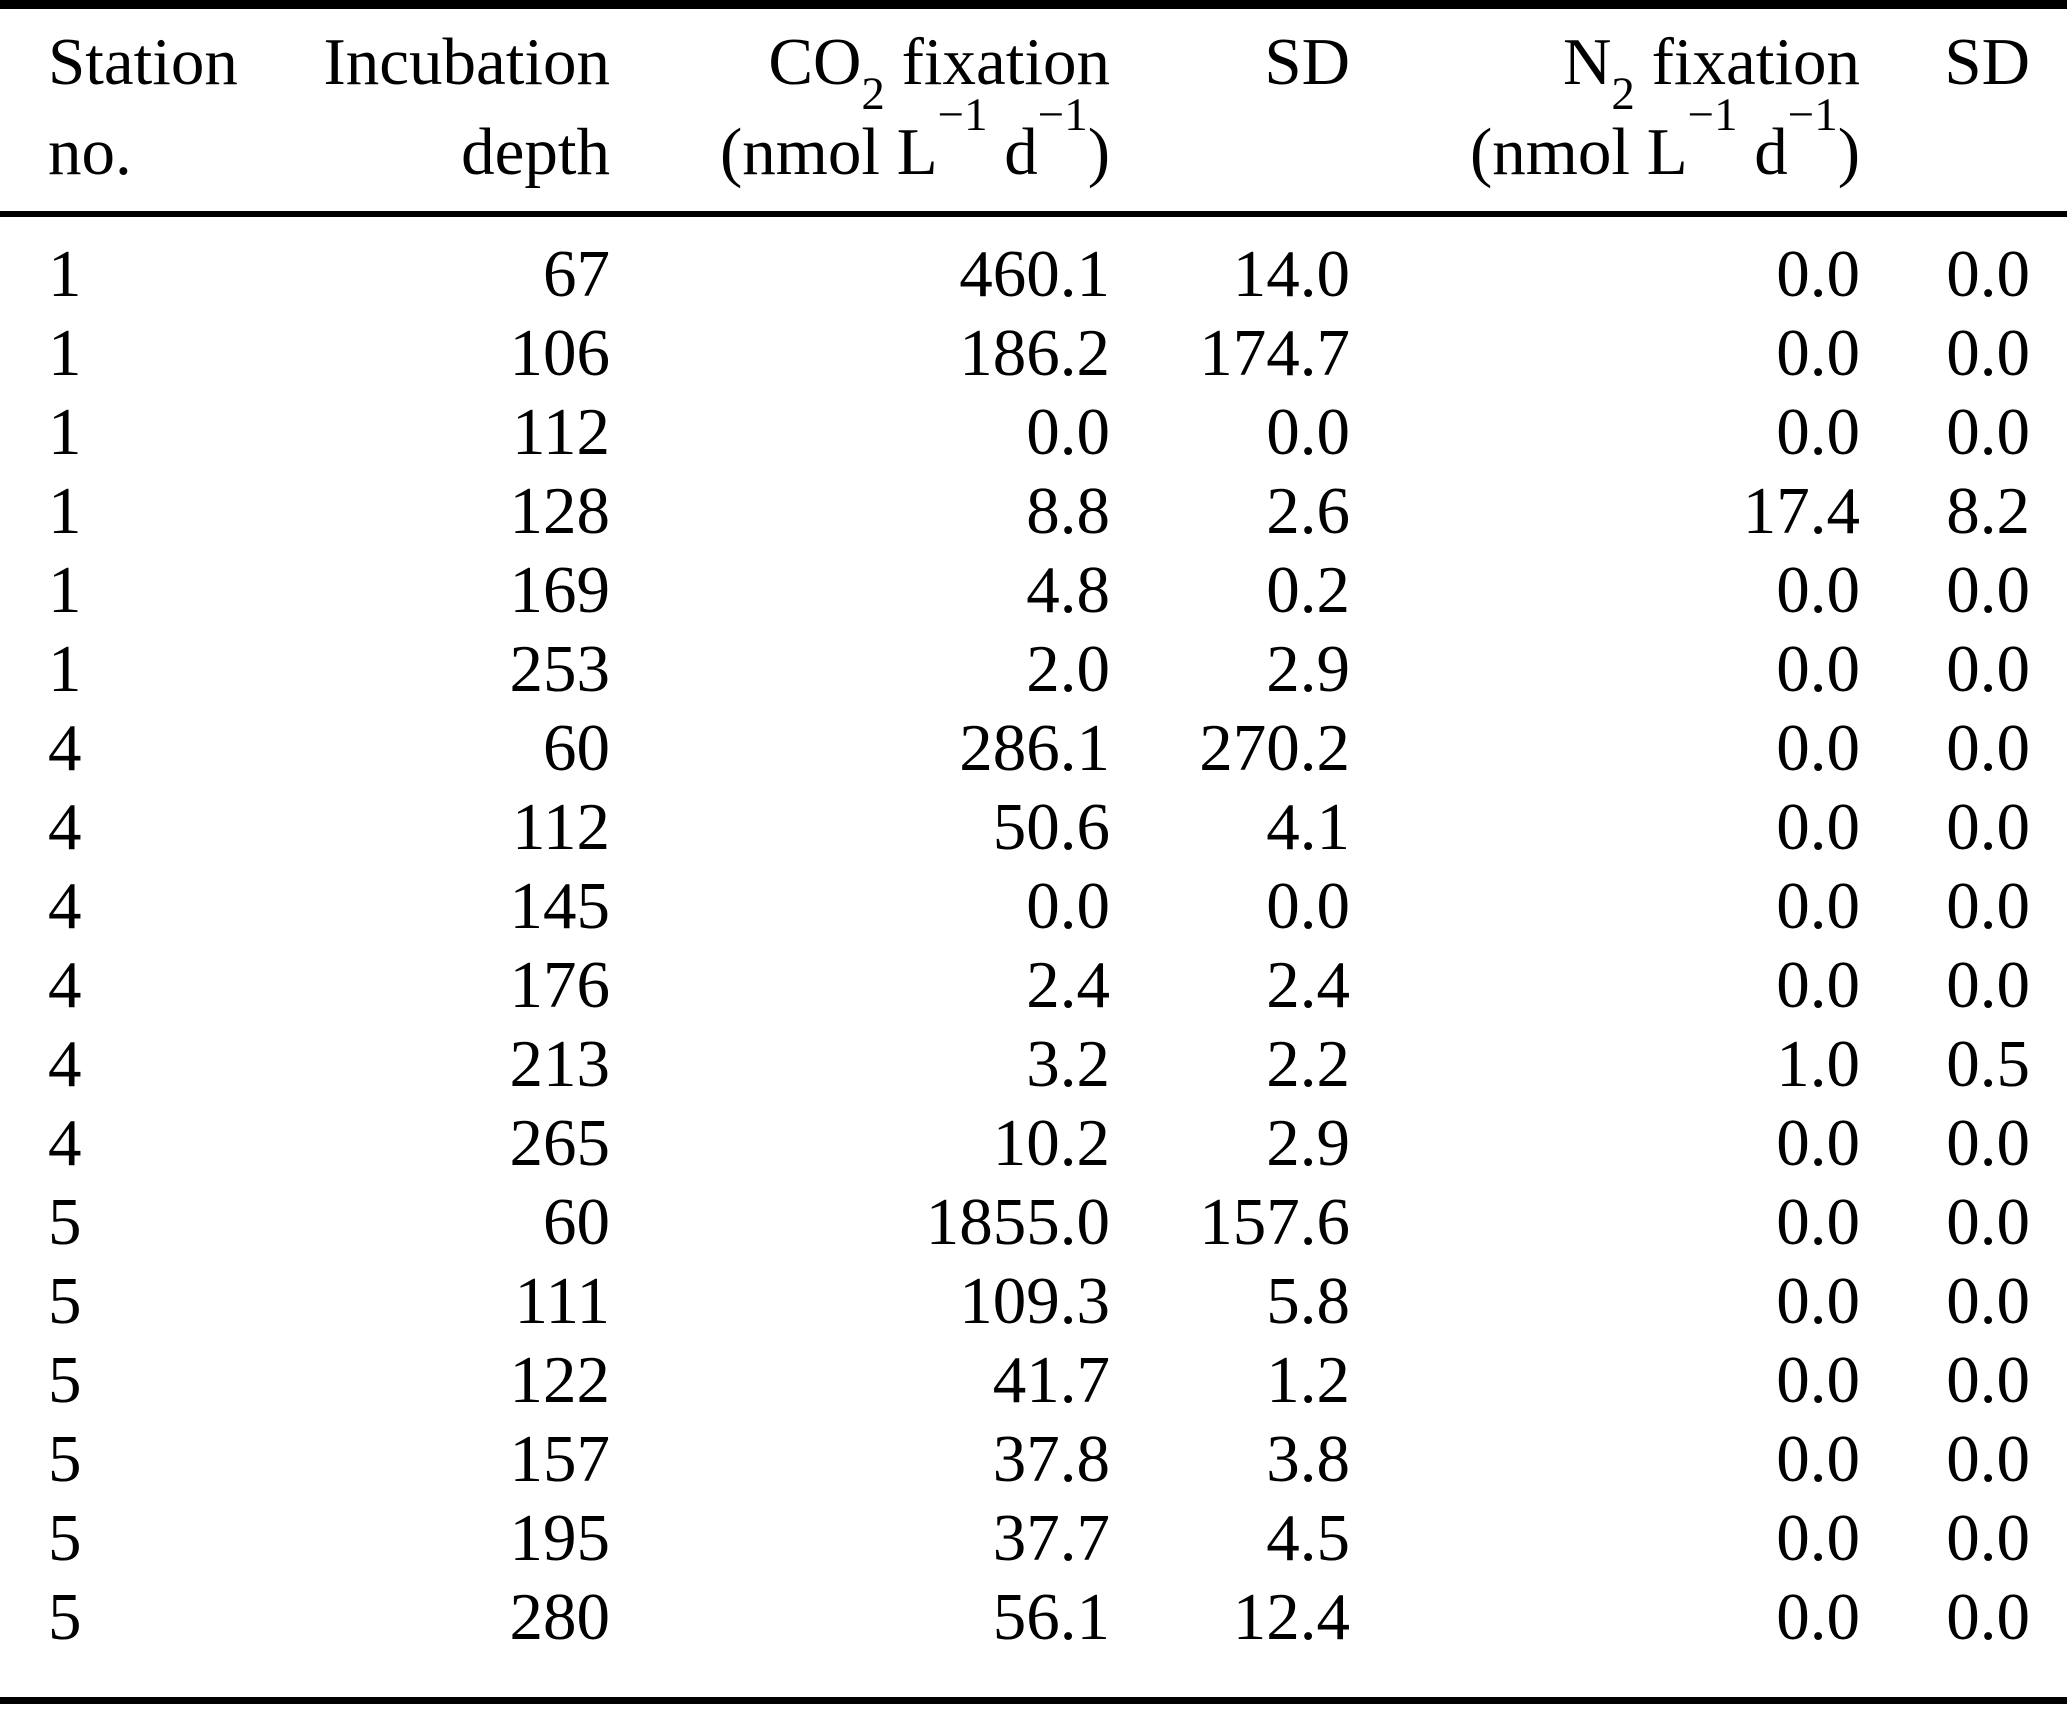 The image size is (2067, 1710). What do you see at coordinates (1033, 985) in the screenshot?
I see `table-row: 4 176 2.4 2.4 0.0 0.0` at bounding box center [1033, 985].